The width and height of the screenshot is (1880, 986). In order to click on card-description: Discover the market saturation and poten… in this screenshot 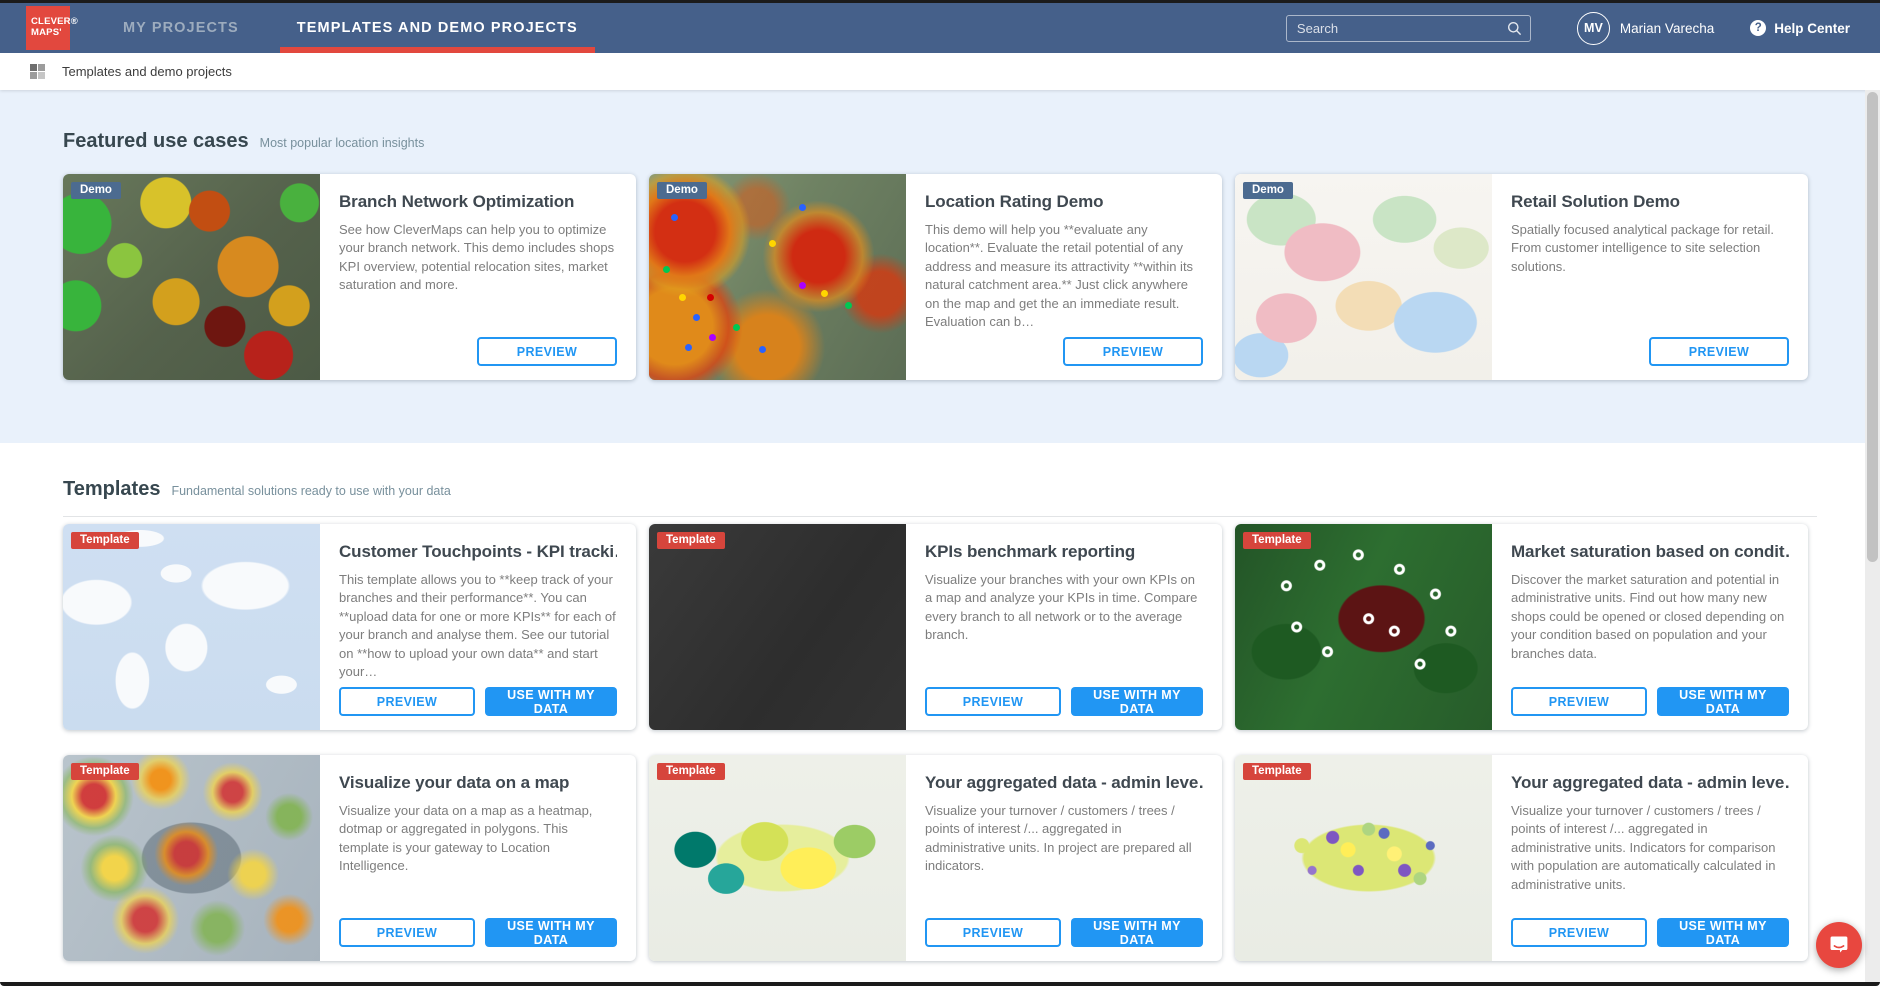, I will do `click(1648, 616)`.